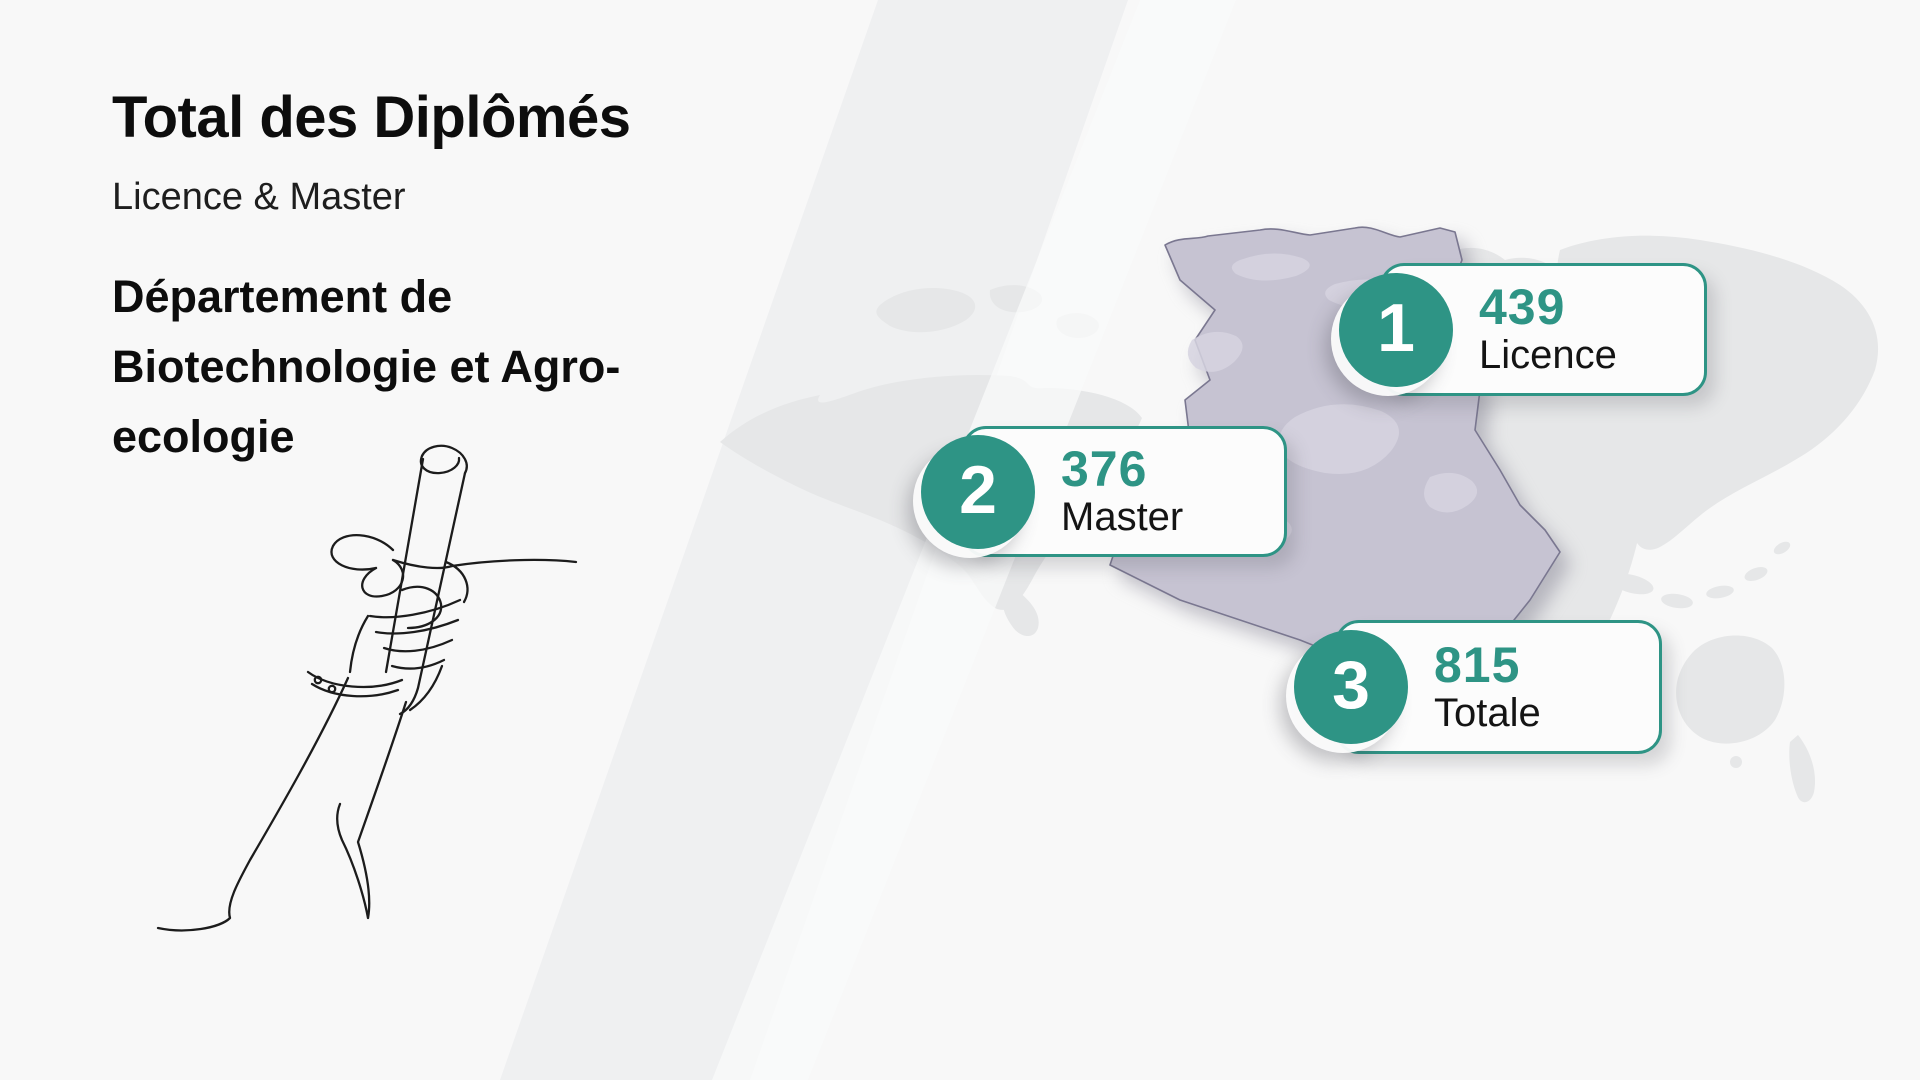 This screenshot has height=1080, width=1920. I want to click on rank-number: 2, so click(978, 489).